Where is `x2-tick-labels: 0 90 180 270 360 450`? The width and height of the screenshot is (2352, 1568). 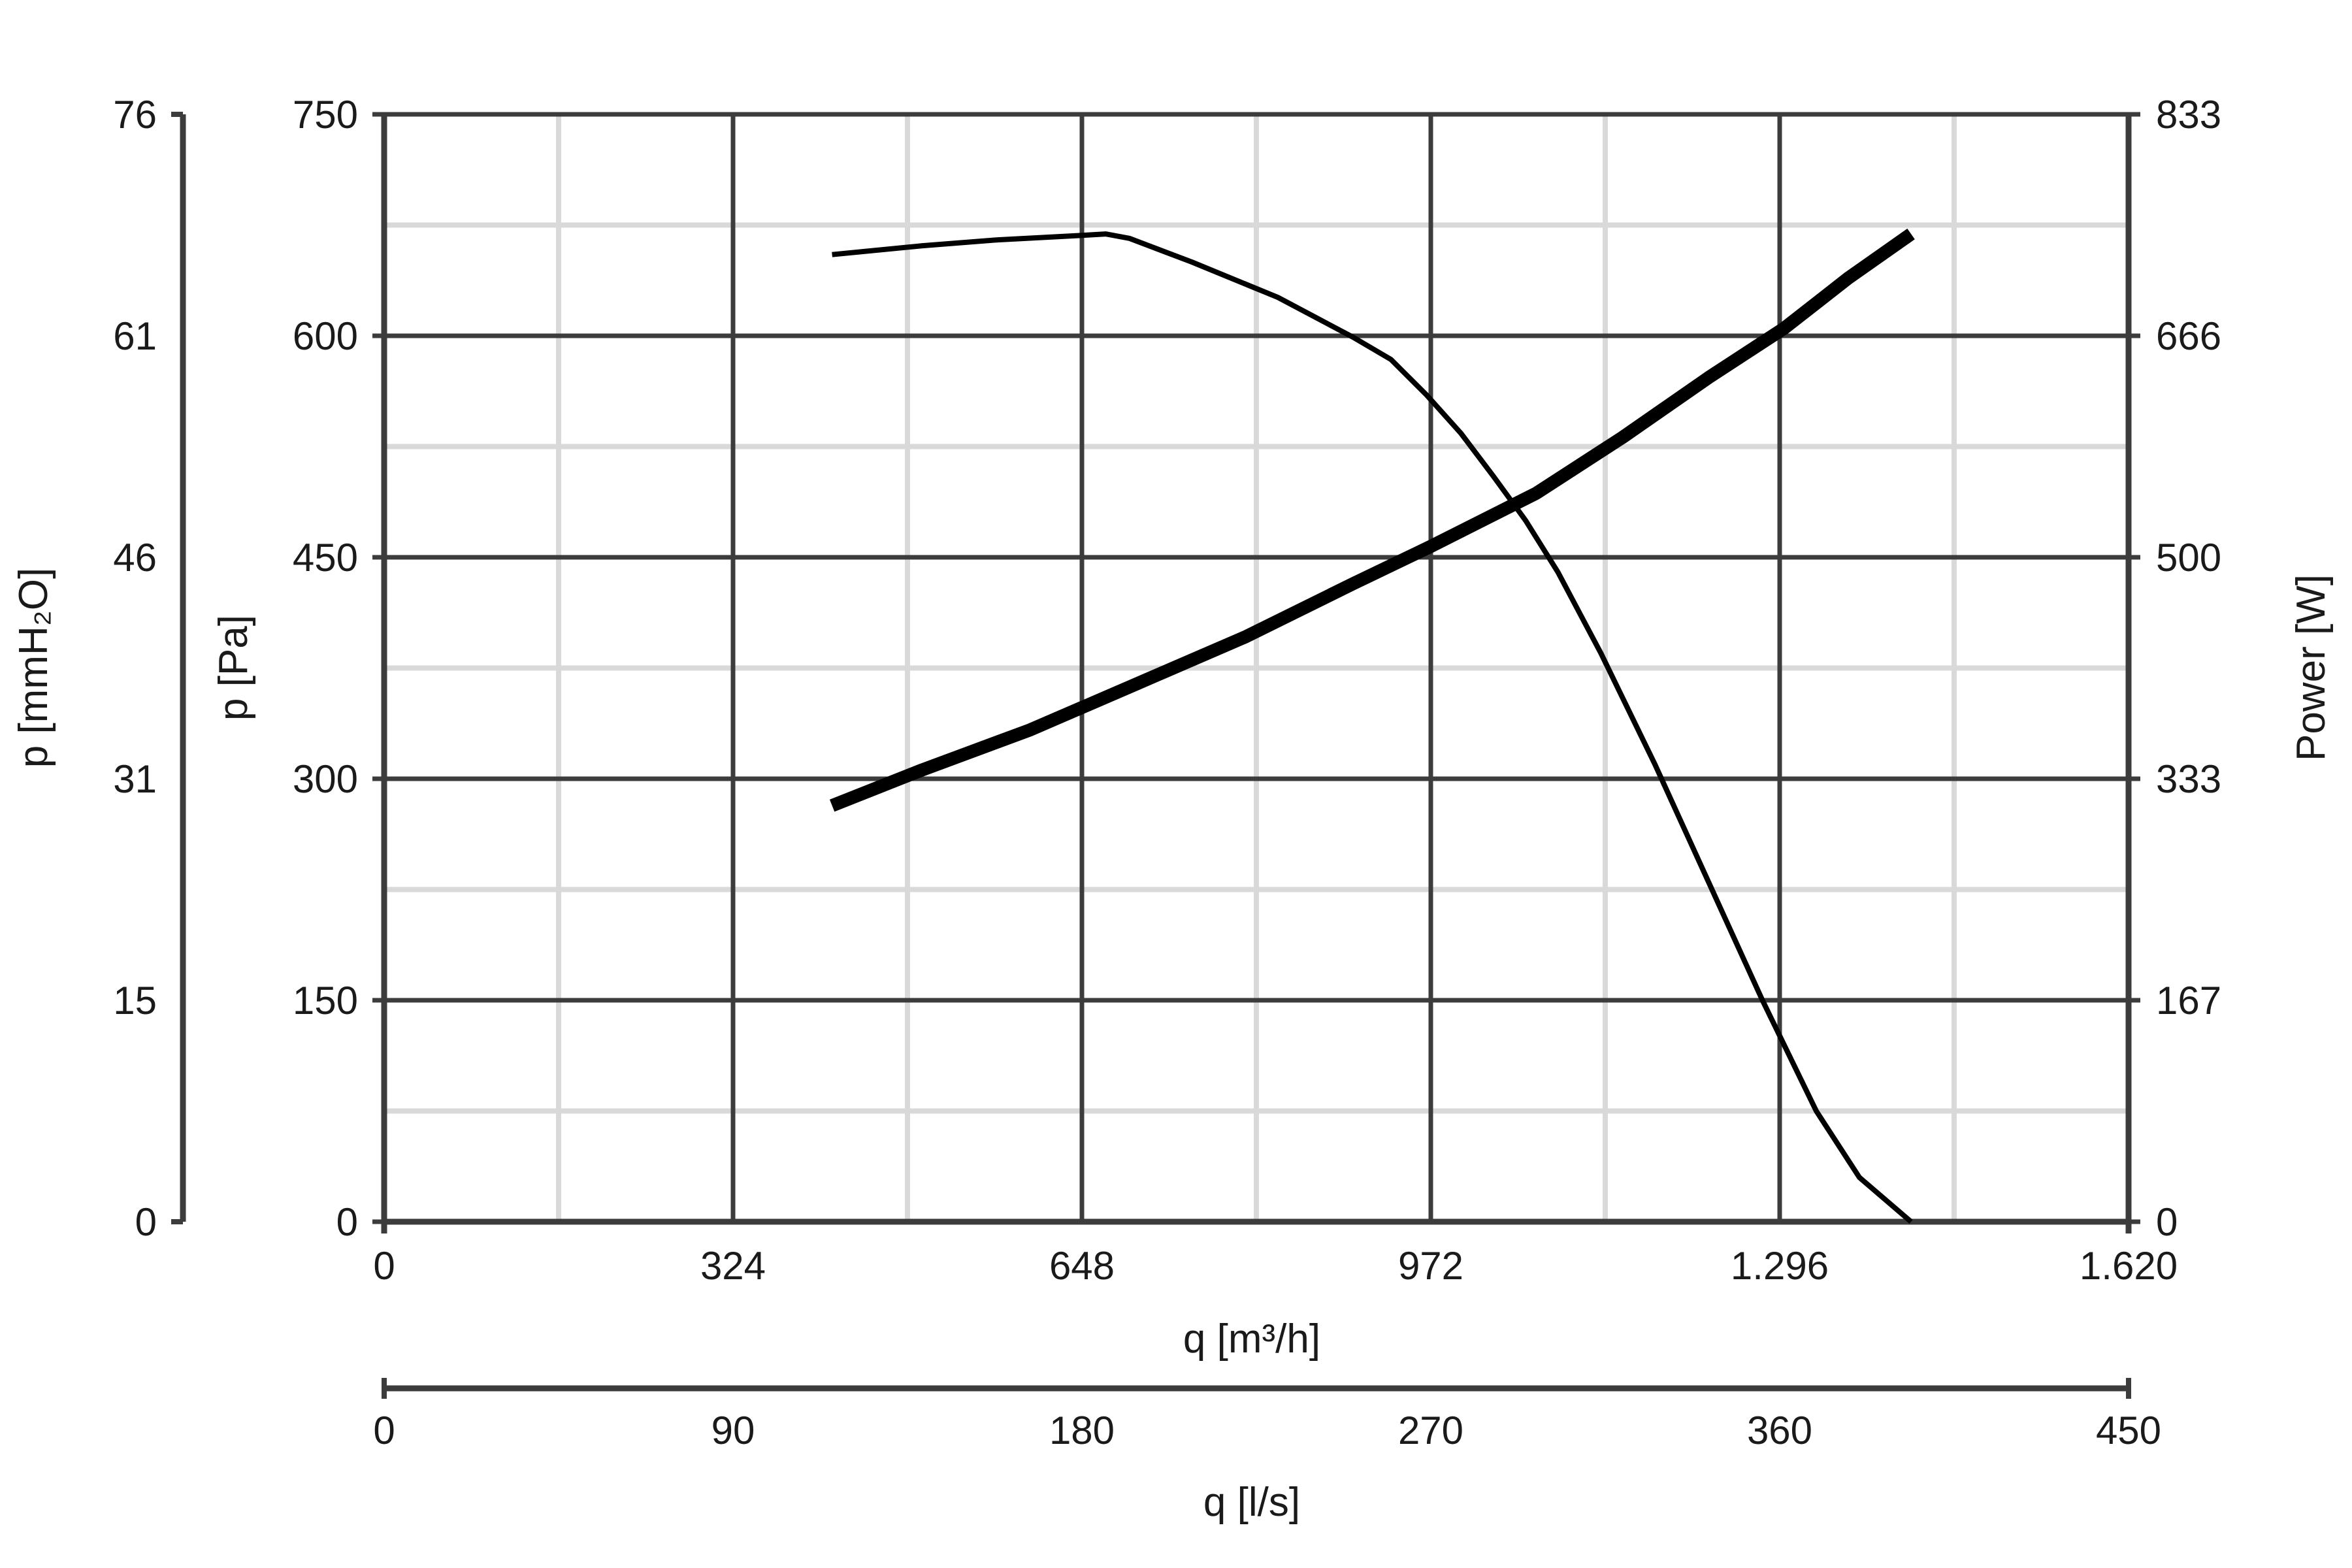
x2-tick-labels: 0 90 180 270 360 450 is located at coordinates (1267, 1430).